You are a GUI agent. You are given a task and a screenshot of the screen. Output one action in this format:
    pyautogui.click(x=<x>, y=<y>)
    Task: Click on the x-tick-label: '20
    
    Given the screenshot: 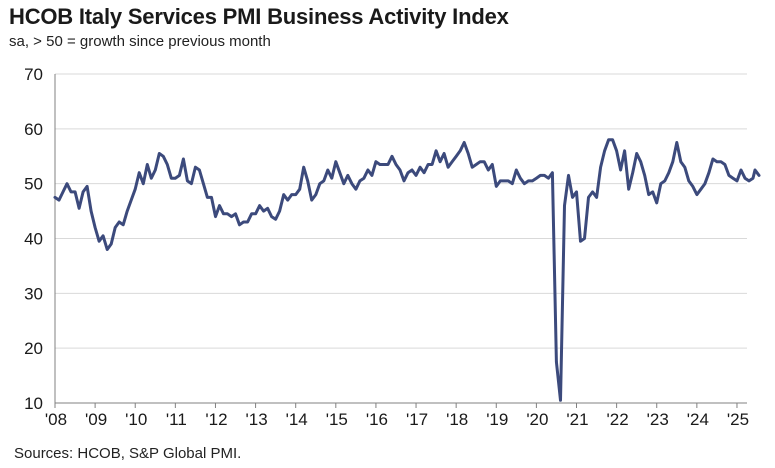 What is the action you would take?
    pyautogui.click(x=537, y=419)
    